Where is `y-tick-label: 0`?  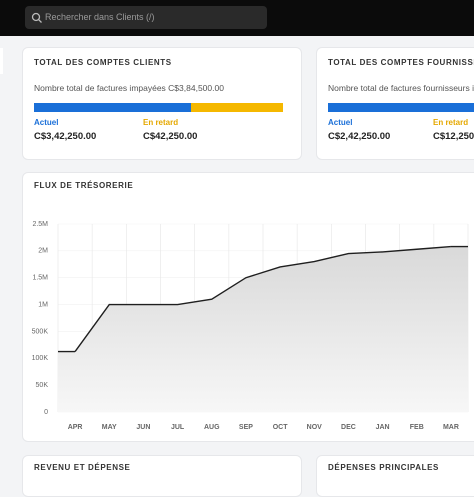
y-tick-label: 0 is located at coordinates (46, 412).